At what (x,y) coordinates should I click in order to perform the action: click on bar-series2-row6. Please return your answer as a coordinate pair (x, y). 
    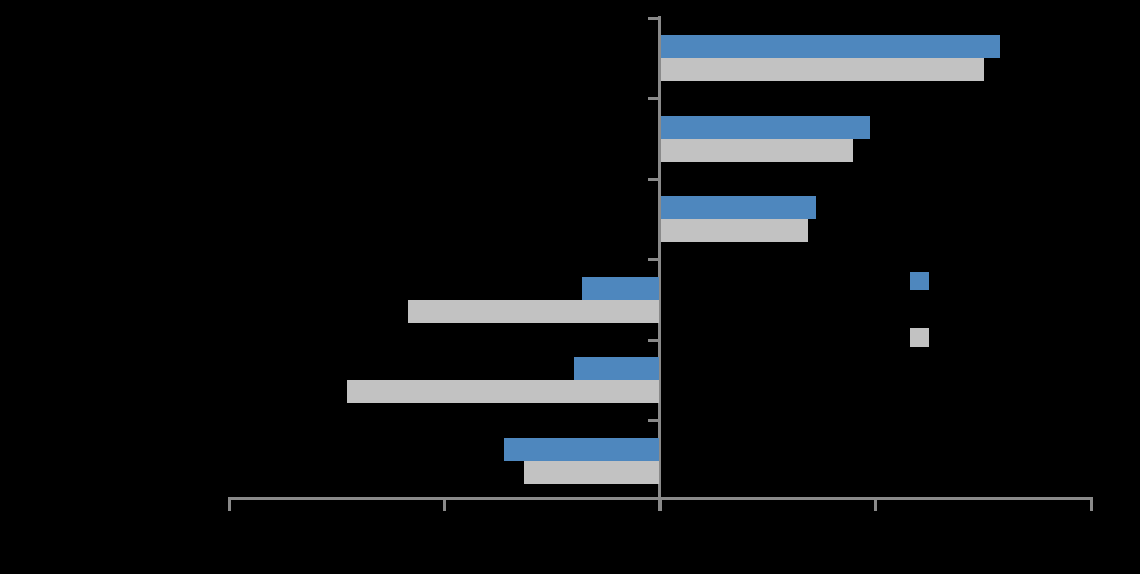
    Looking at the image, I should click on (591, 472).